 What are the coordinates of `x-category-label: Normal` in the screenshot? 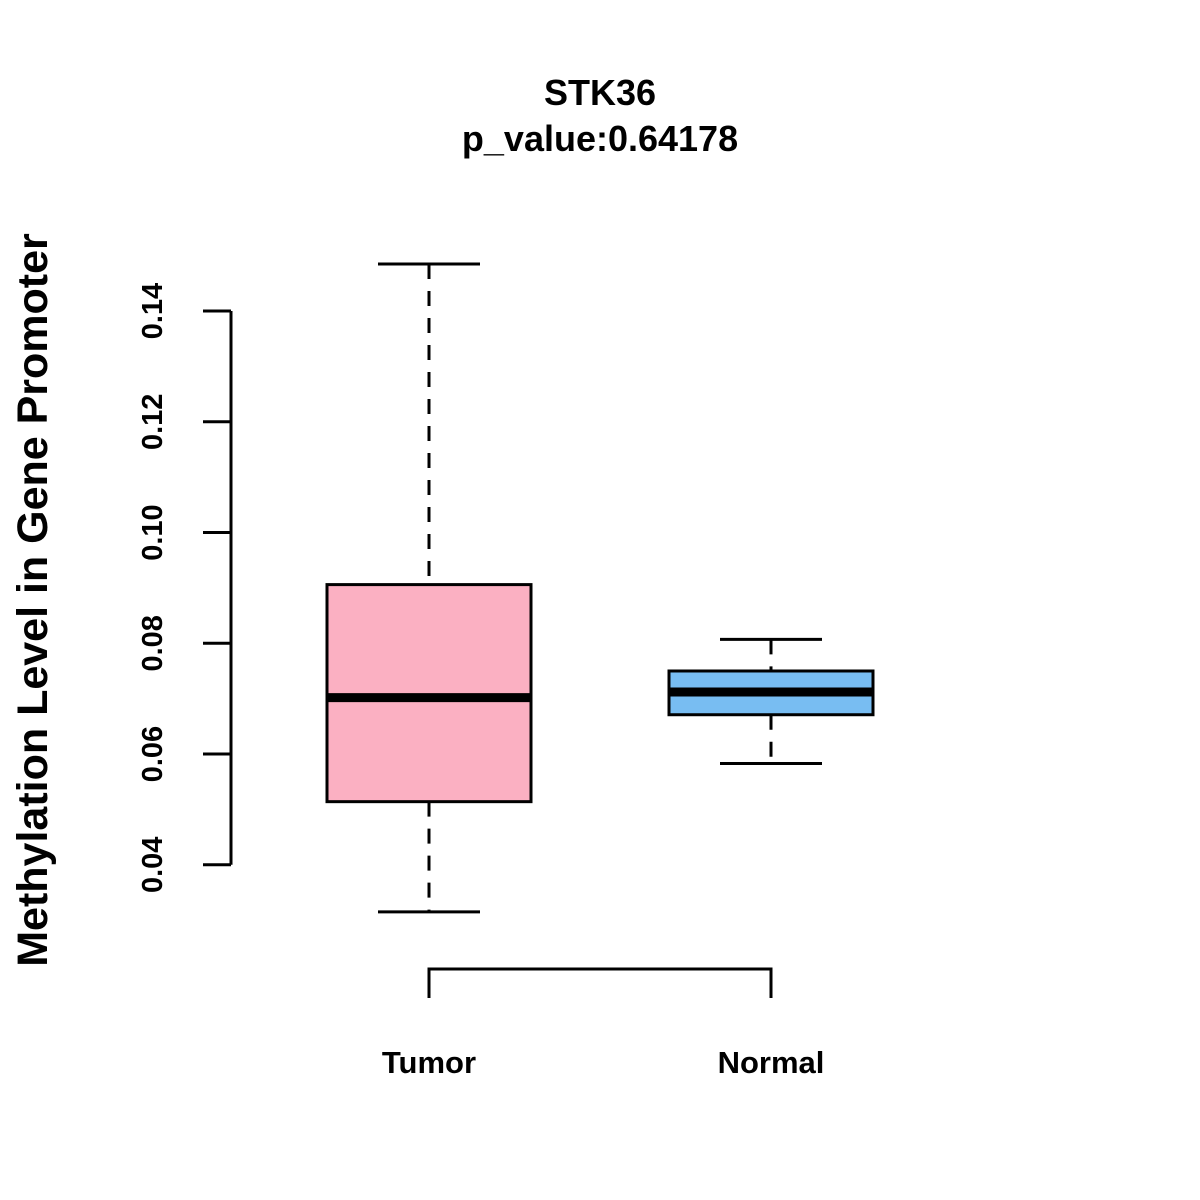 It's located at (771, 1062).